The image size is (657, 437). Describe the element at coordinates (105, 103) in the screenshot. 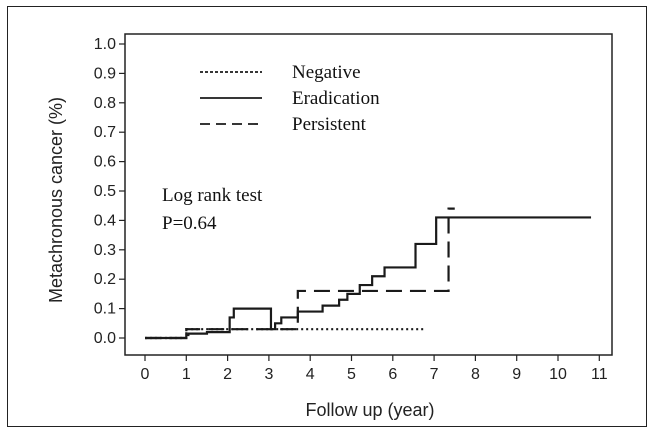

I see `y-tick-label: 0.8` at that location.